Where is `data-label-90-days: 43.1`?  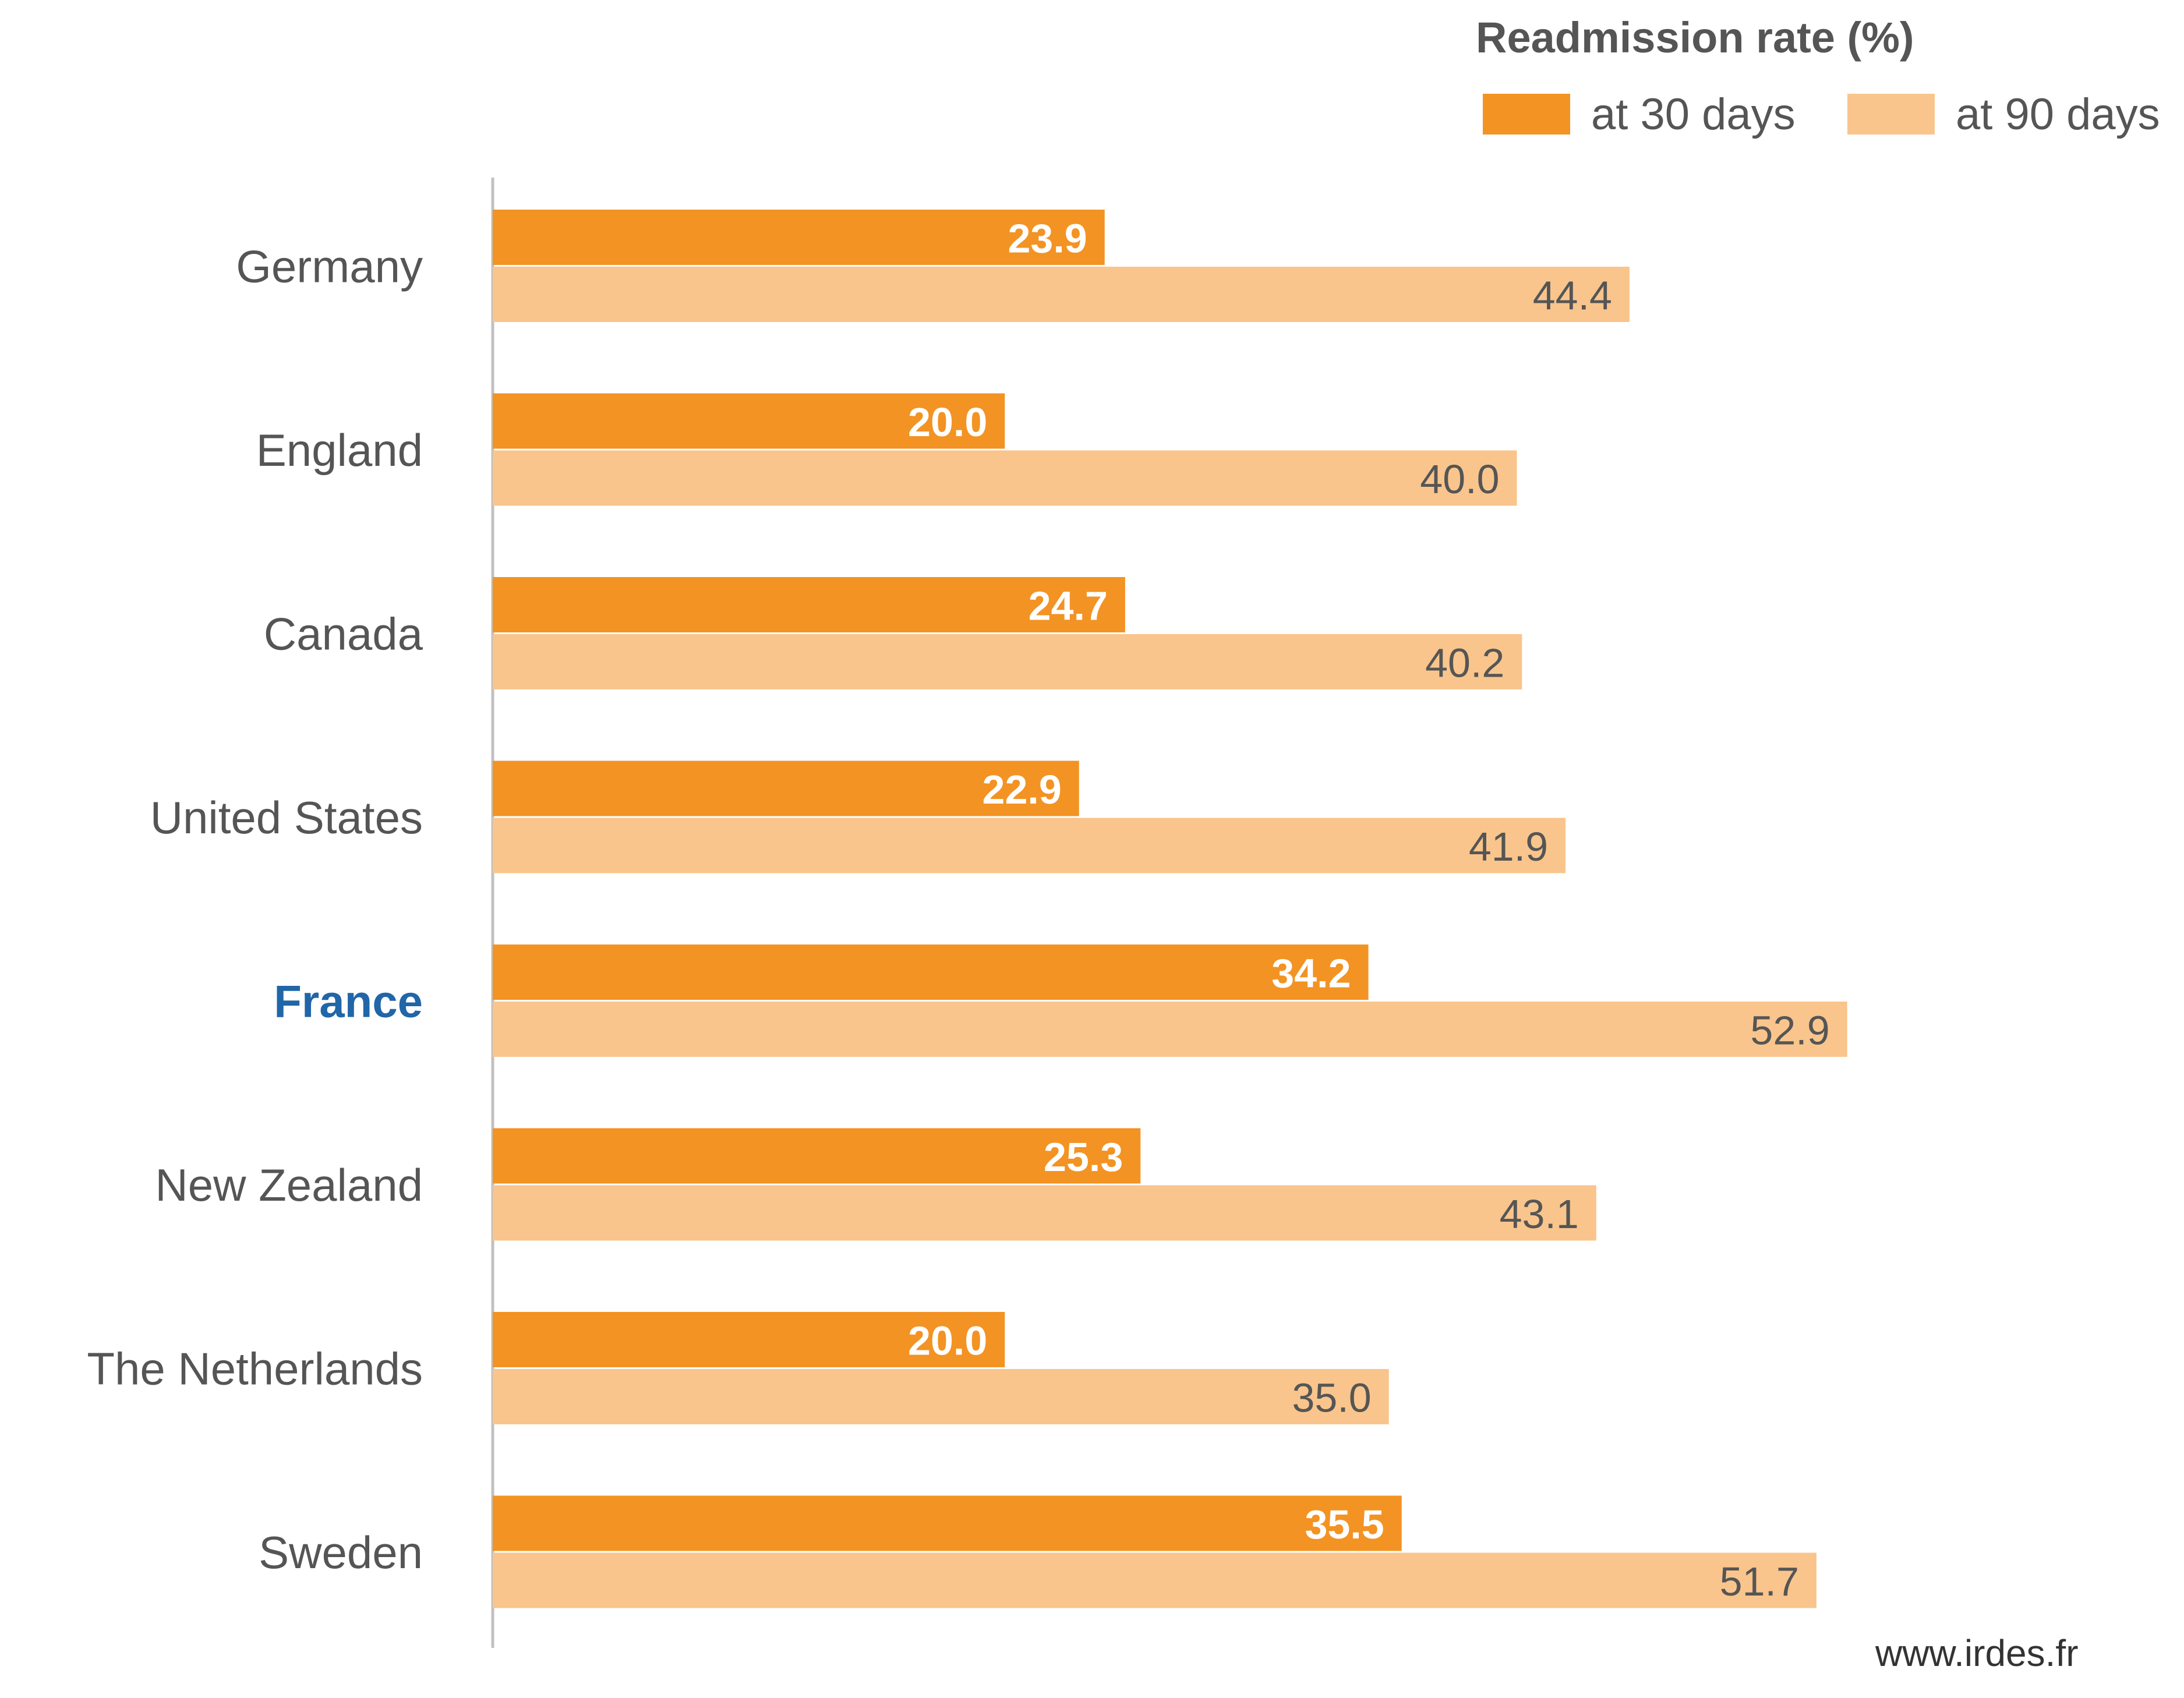
data-label-90-days: 43.1 is located at coordinates (1539, 1214).